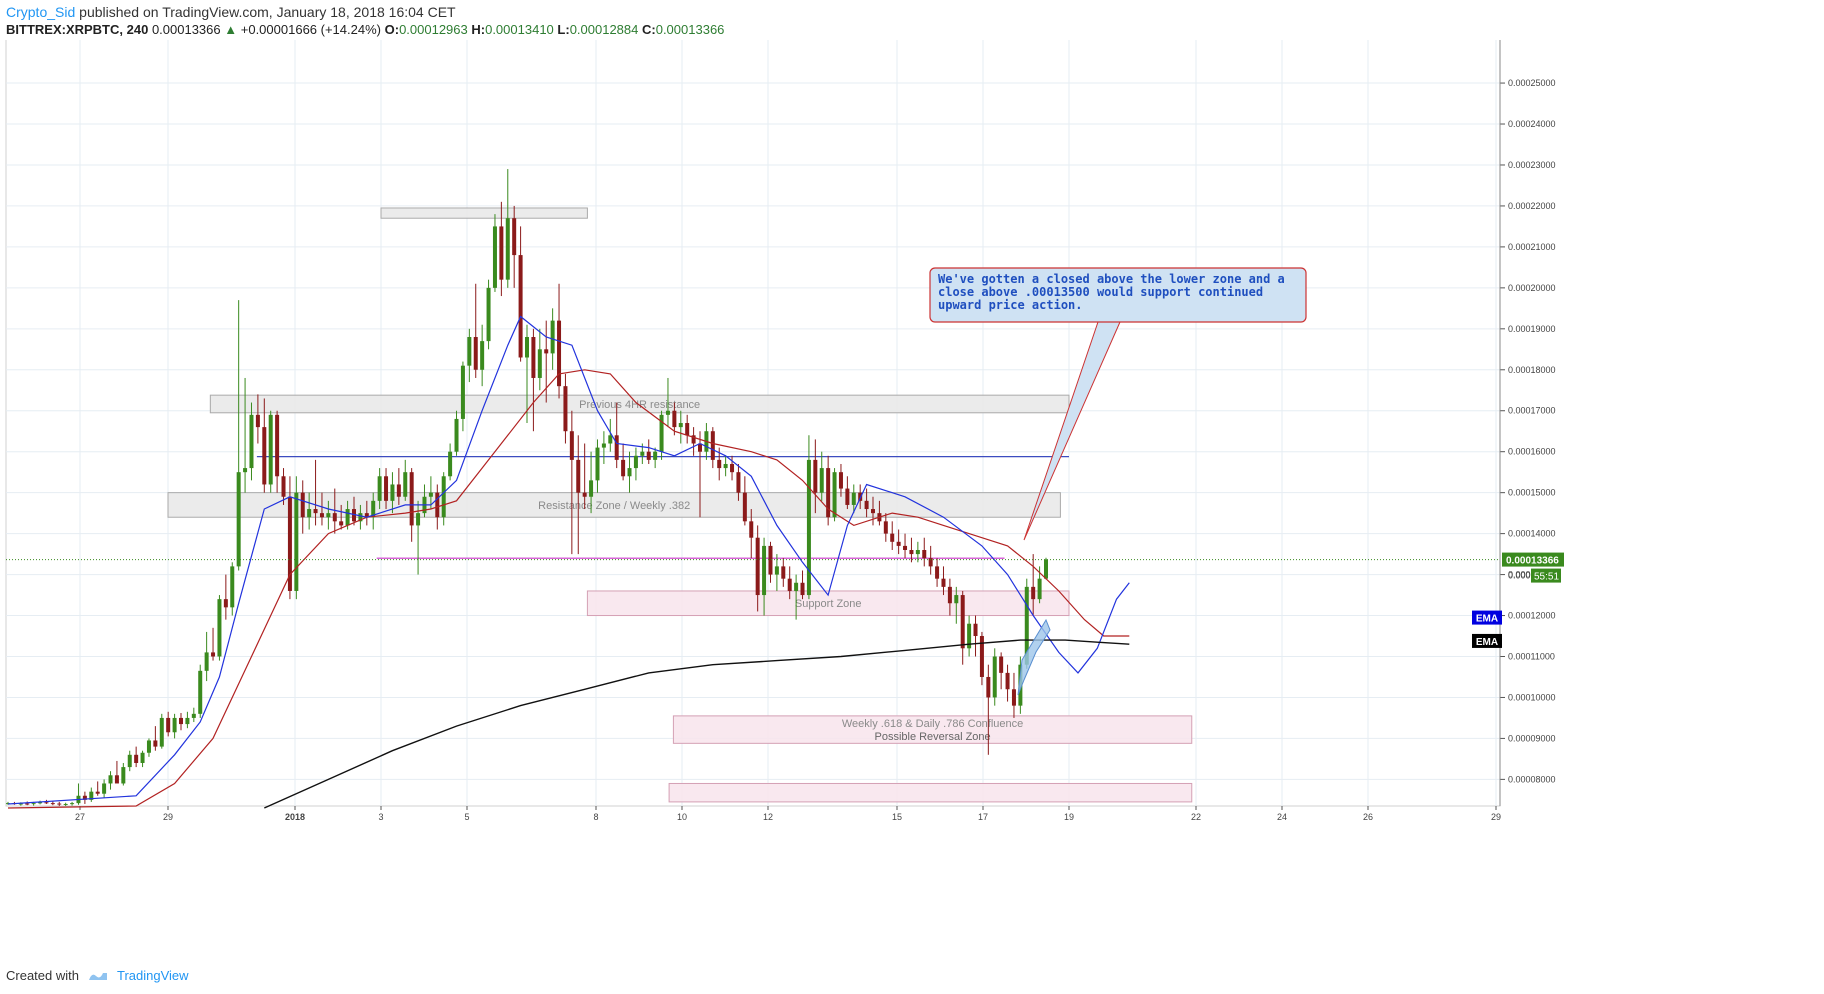 Image resolution: width=1824 pixels, height=994 pixels. I want to click on y-tick-label: 0.00014000, so click(1532, 534).